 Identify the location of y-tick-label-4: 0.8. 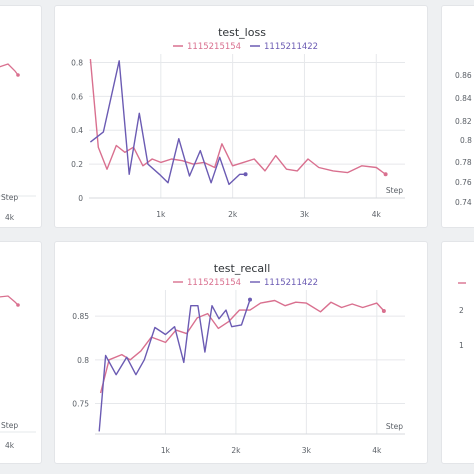
(77, 62).